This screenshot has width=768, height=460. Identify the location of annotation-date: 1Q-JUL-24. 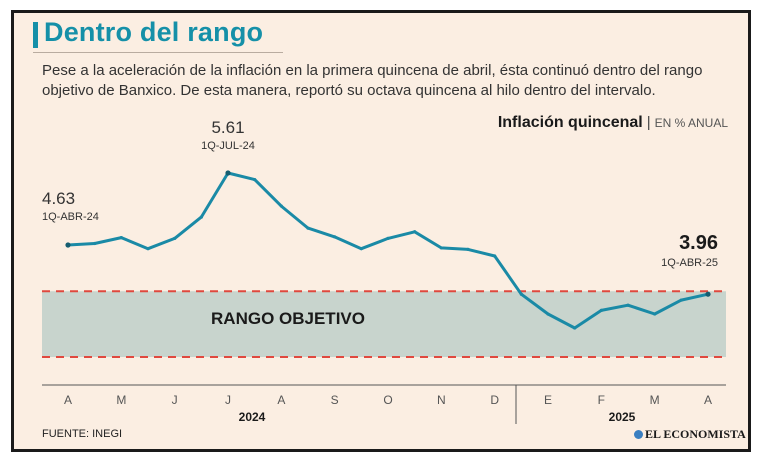
(228, 146).